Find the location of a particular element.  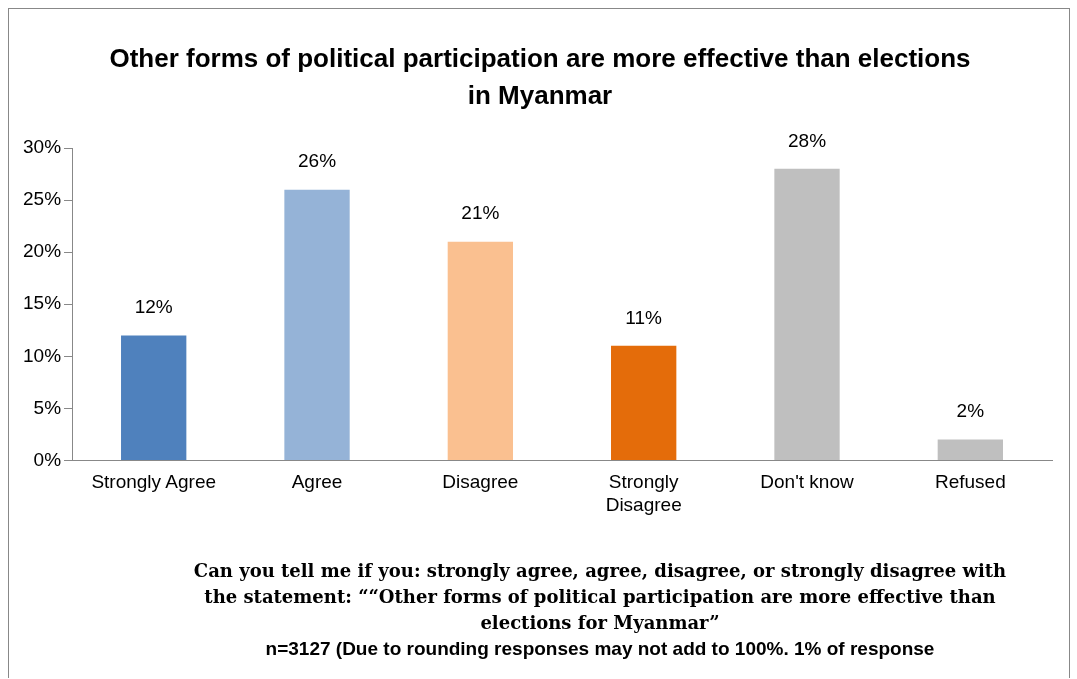

y-tick-label: 20% is located at coordinates (42, 251).